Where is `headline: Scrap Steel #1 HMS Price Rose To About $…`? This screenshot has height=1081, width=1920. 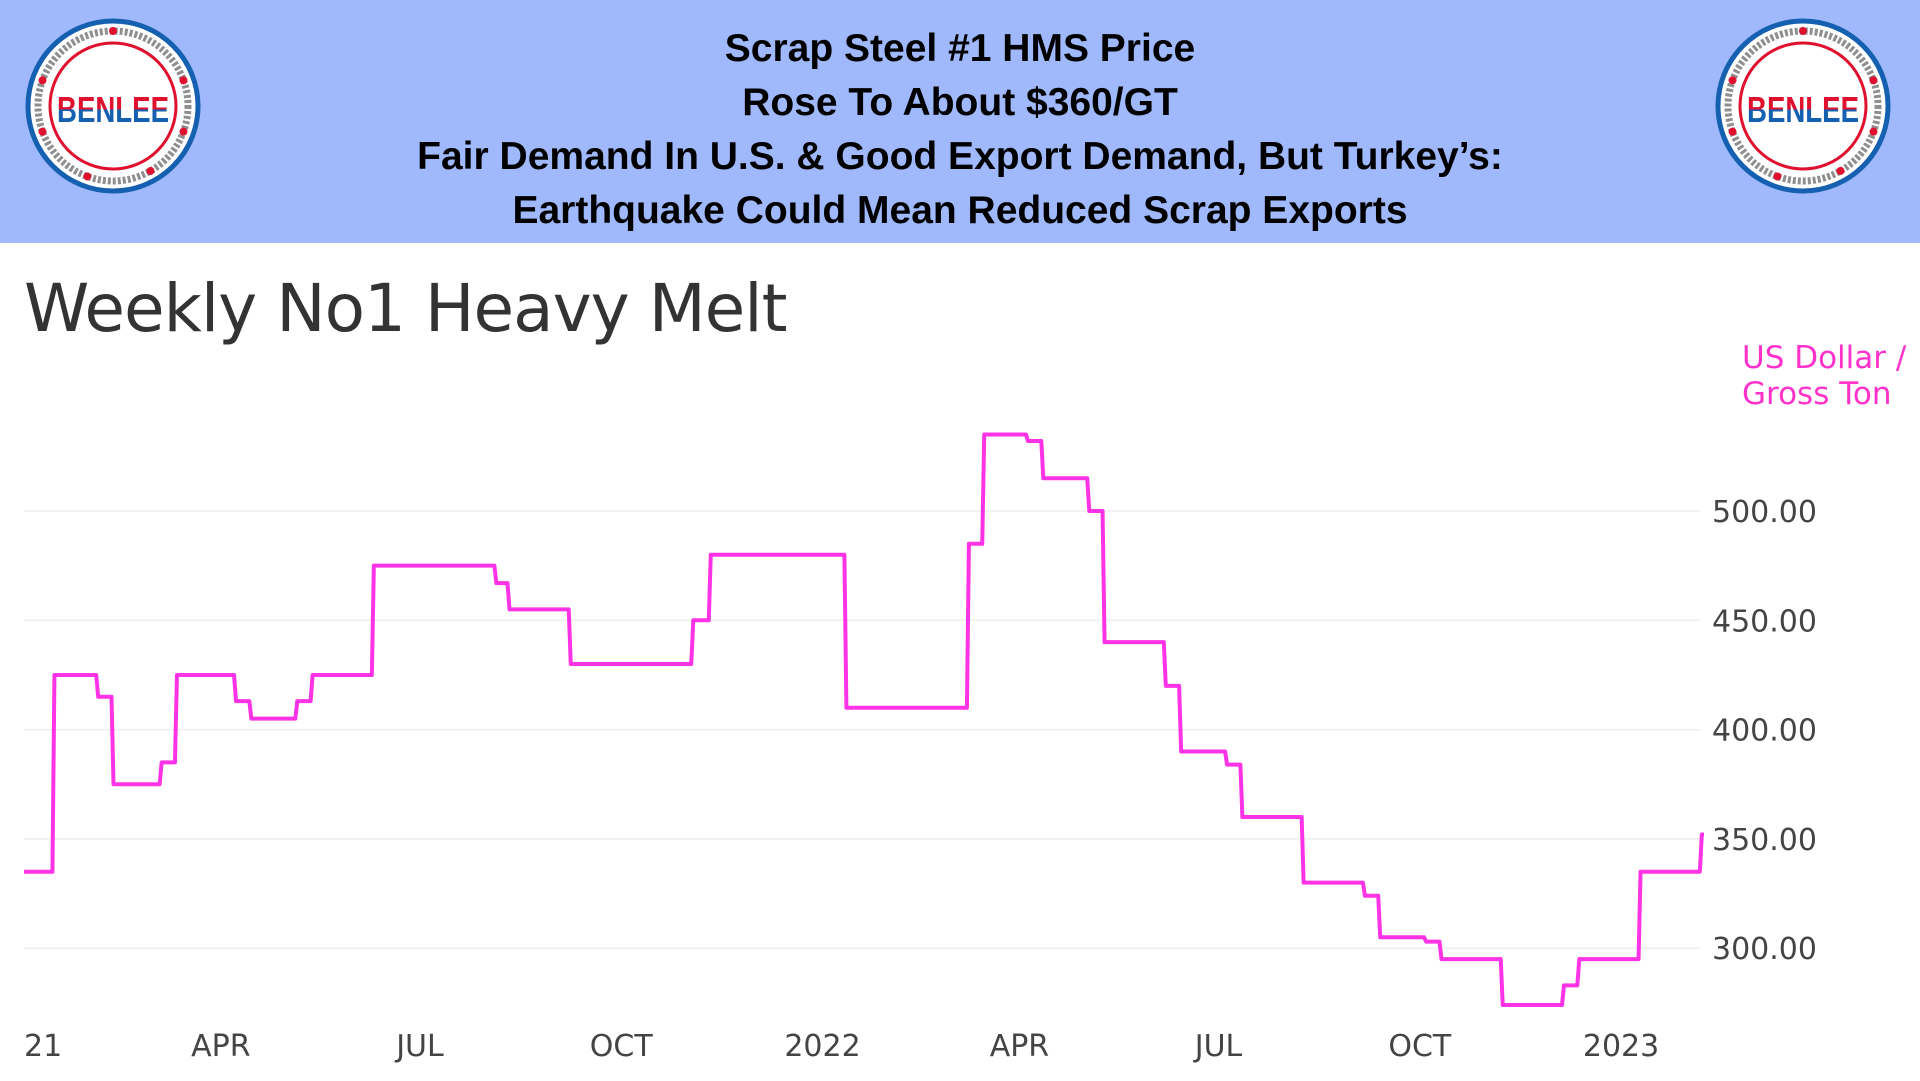 headline: Scrap Steel #1 HMS Price Rose To About $… is located at coordinates (960, 130).